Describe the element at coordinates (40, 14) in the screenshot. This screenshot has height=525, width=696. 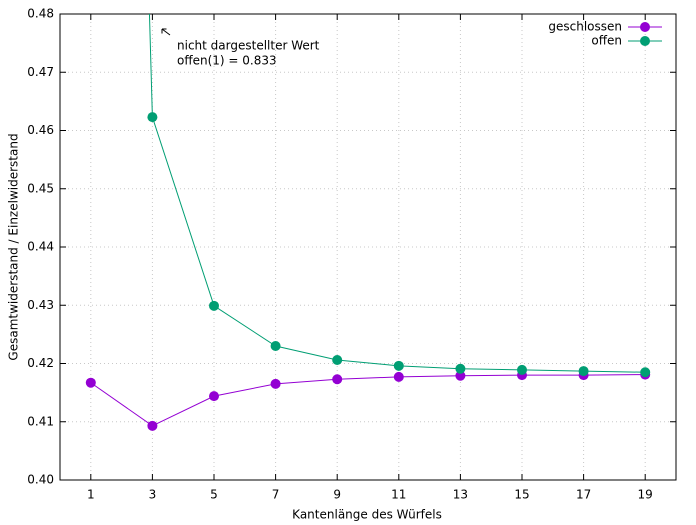
I see `y-tick-label: 0.48` at that location.